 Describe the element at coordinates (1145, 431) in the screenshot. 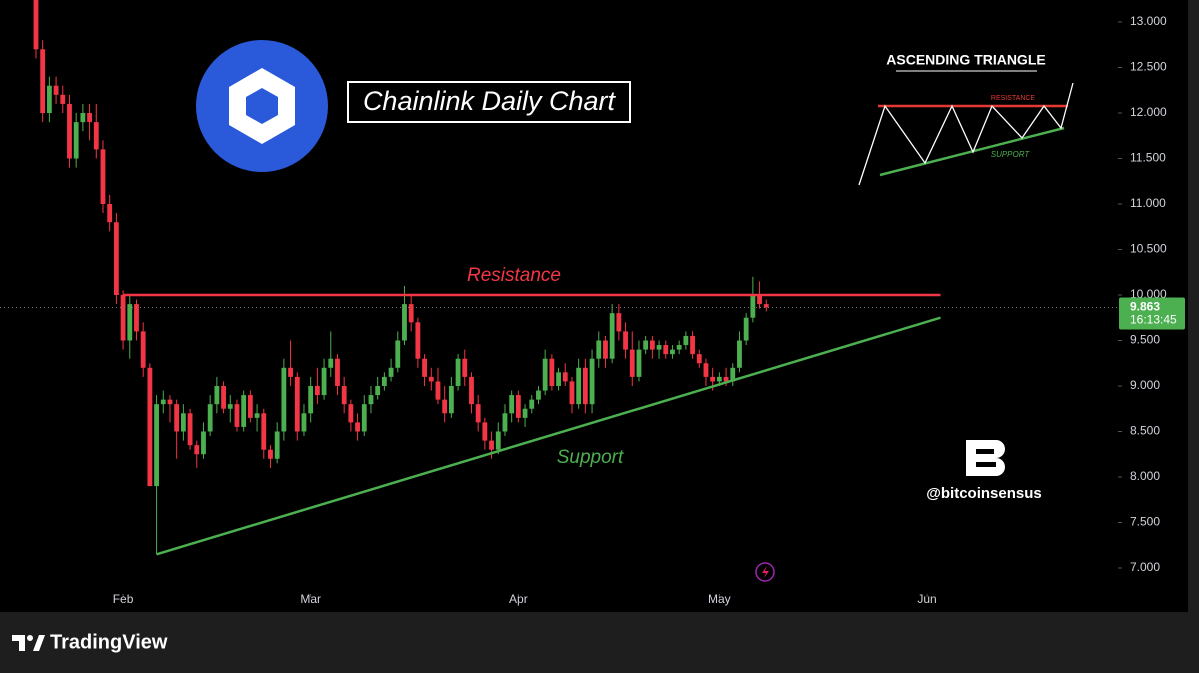

I see `y-tick-label: 8.500` at that location.